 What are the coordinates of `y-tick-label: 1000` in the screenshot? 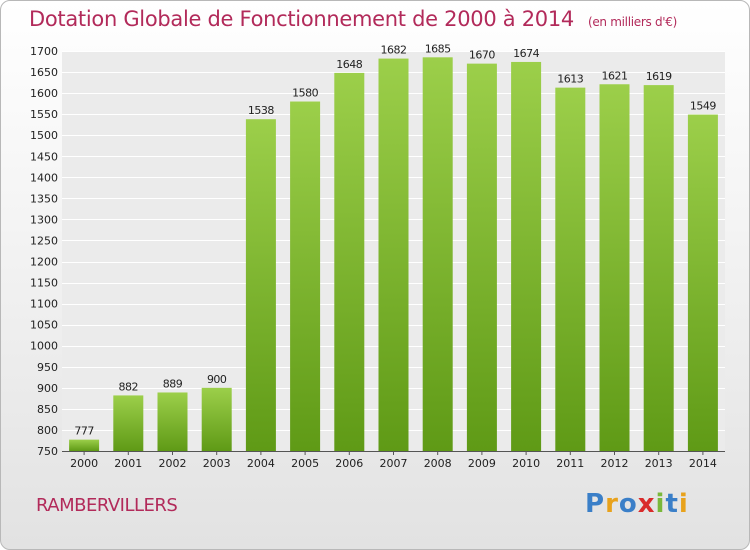 It's located at (44, 346).